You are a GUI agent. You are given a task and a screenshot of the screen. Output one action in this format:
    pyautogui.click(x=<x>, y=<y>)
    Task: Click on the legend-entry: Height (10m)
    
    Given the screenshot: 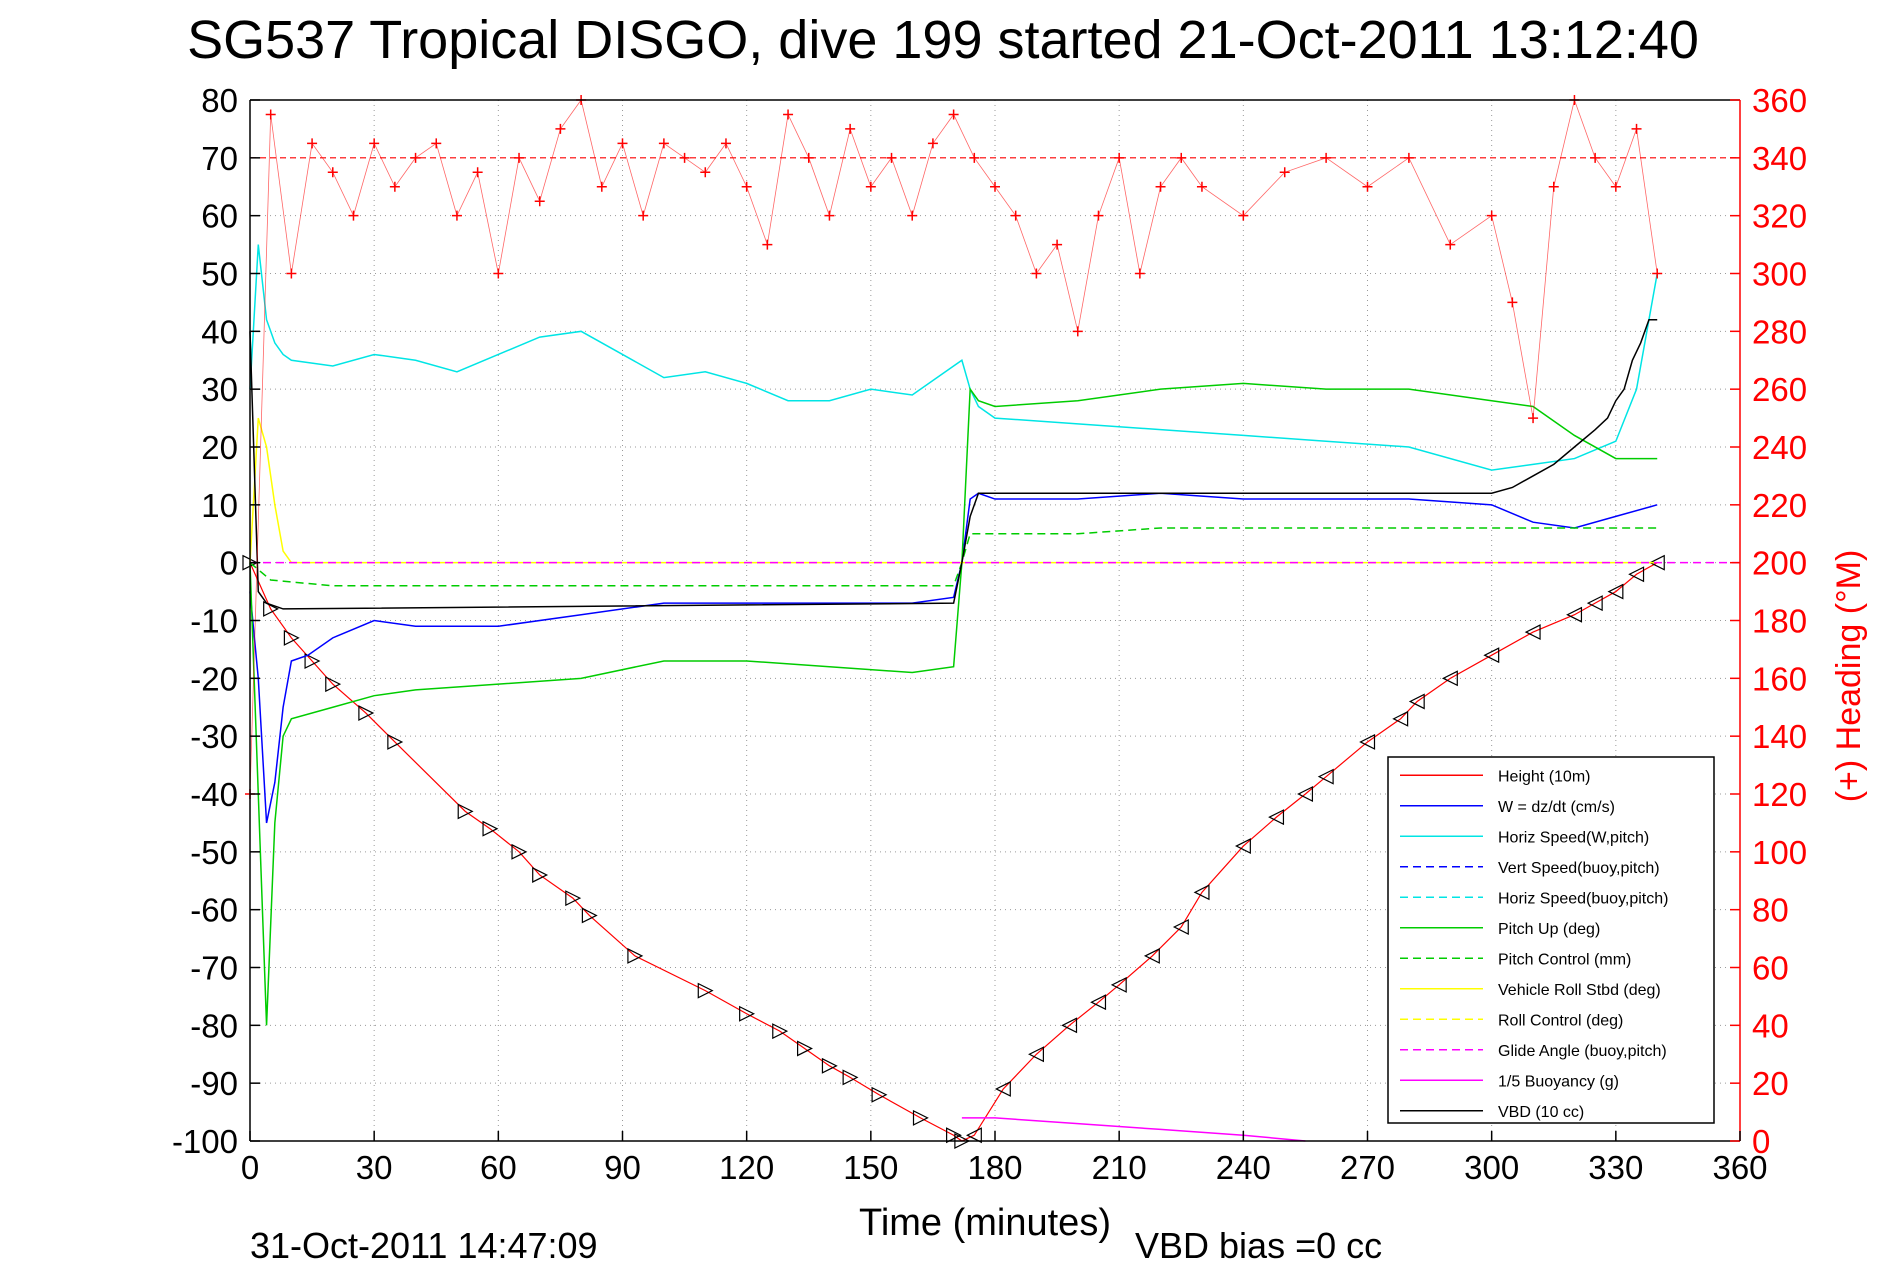 What is the action you would take?
    pyautogui.click(x=1544, y=776)
    